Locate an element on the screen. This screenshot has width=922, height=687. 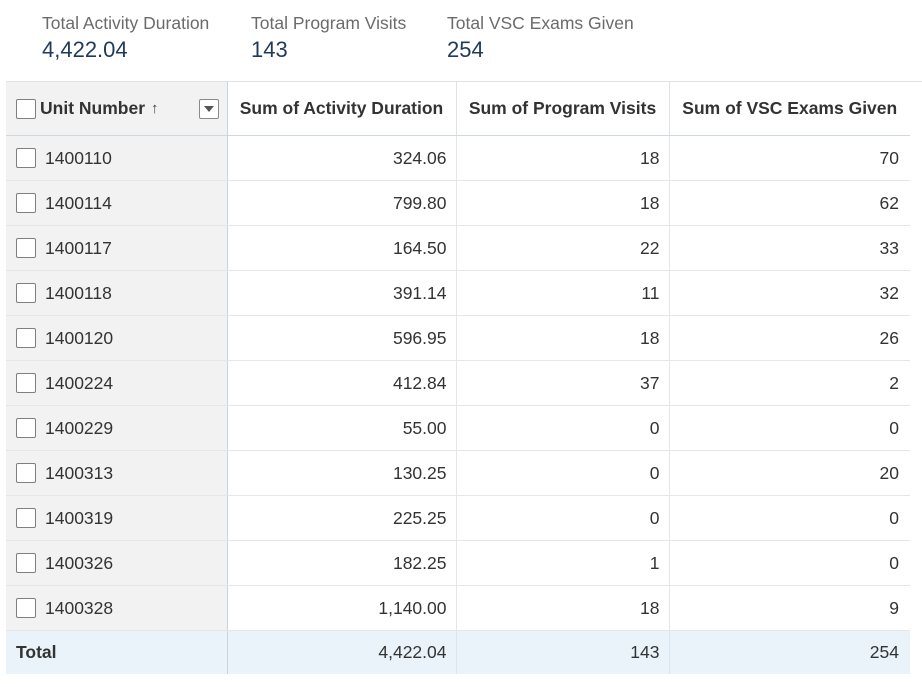
table-row: 1400114 799.80 18 62 is located at coordinates (458, 203).